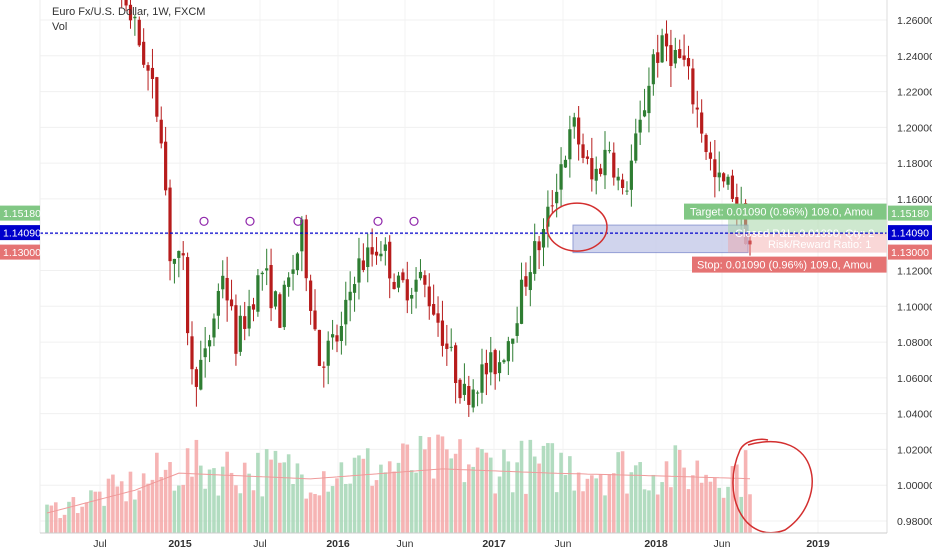 This screenshot has width=932, height=550. What do you see at coordinates (789, 264) in the screenshot?
I see `stop-label-bg` at bounding box center [789, 264].